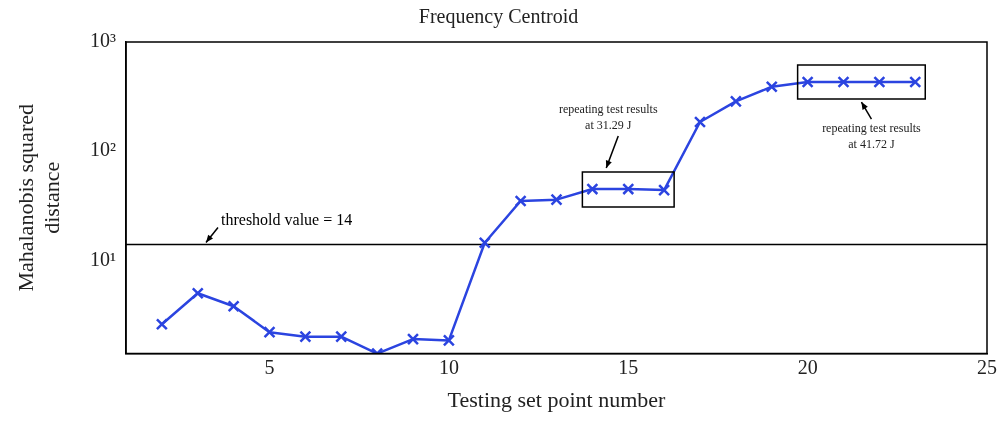 The image size is (1005, 422). I want to click on annotation: repeating test results at 41.72 J, so click(872, 136).